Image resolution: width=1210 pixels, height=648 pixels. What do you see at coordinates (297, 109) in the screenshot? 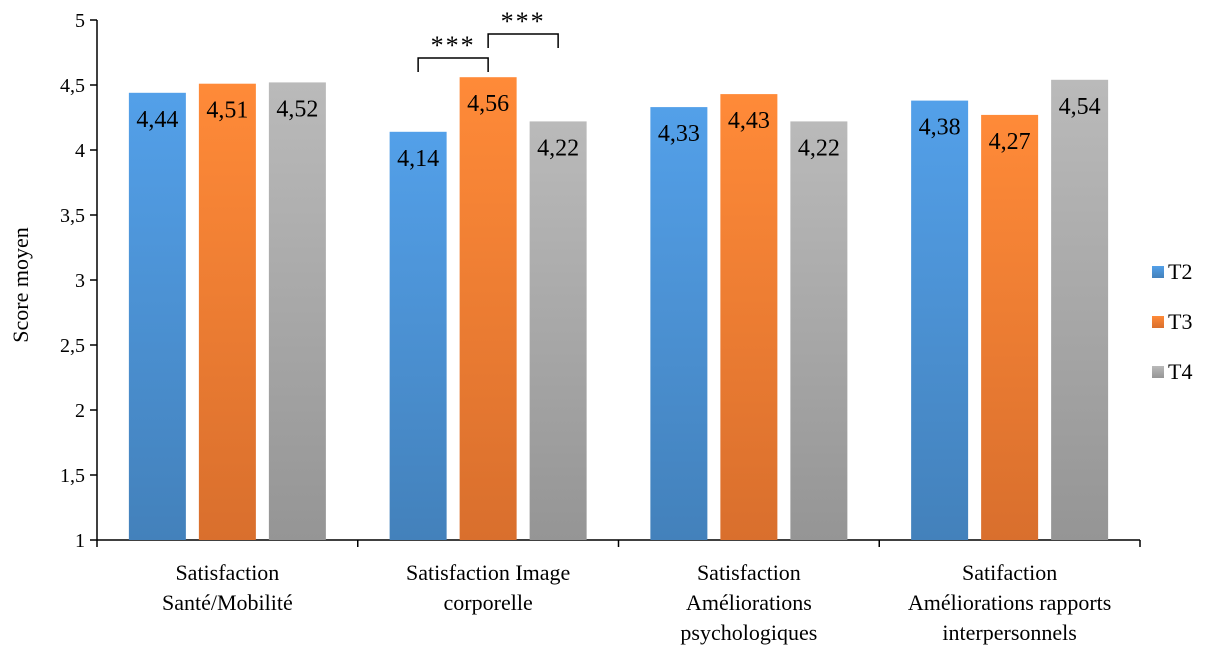
I see `data-label: 4,52` at bounding box center [297, 109].